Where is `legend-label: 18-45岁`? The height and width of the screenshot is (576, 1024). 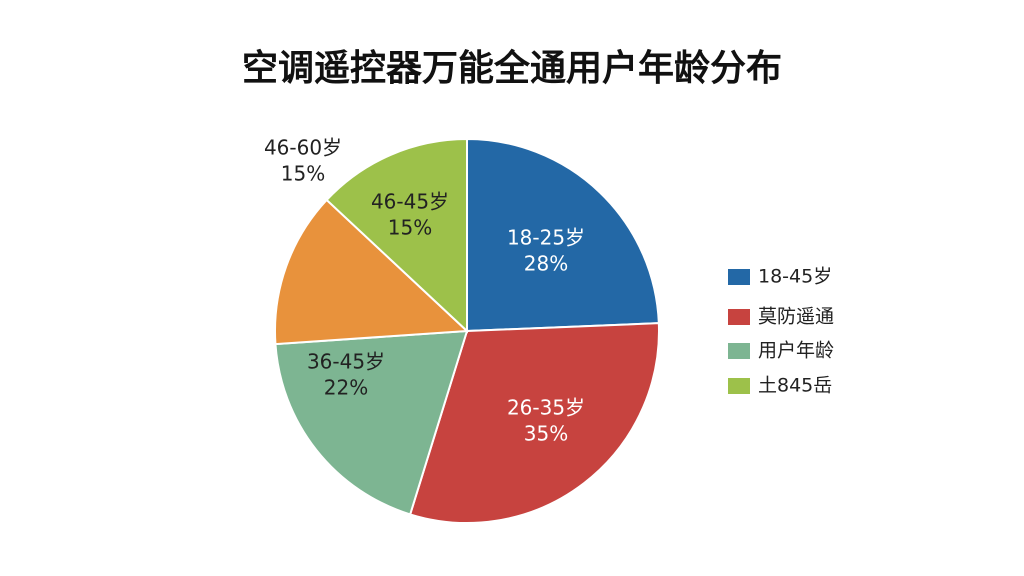
legend-label: 18-45岁 is located at coordinates (795, 277).